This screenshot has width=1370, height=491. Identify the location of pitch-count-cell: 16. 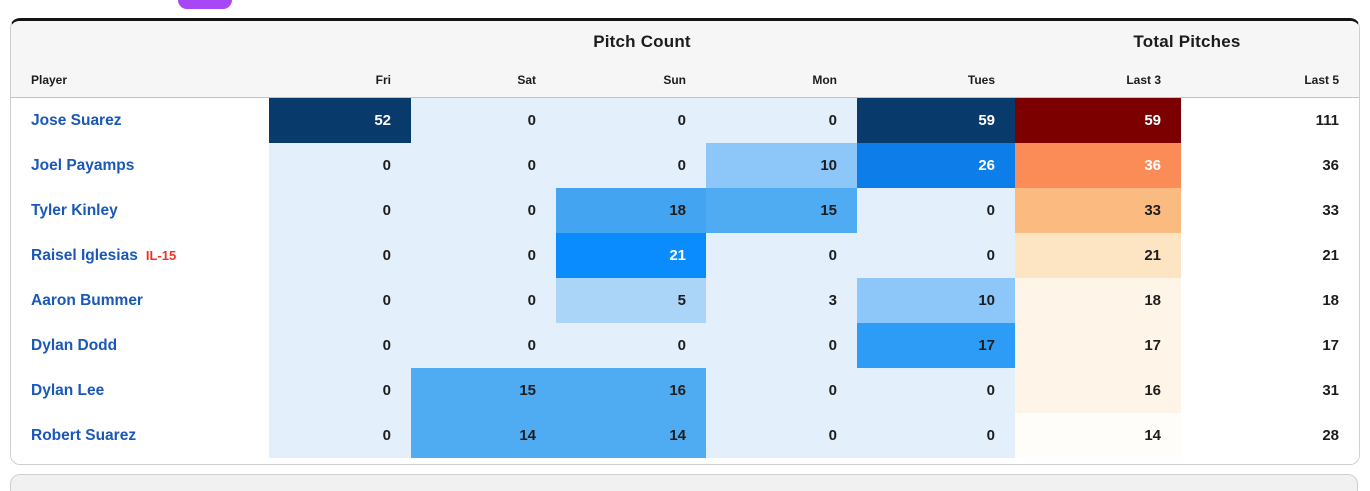
(631, 390).